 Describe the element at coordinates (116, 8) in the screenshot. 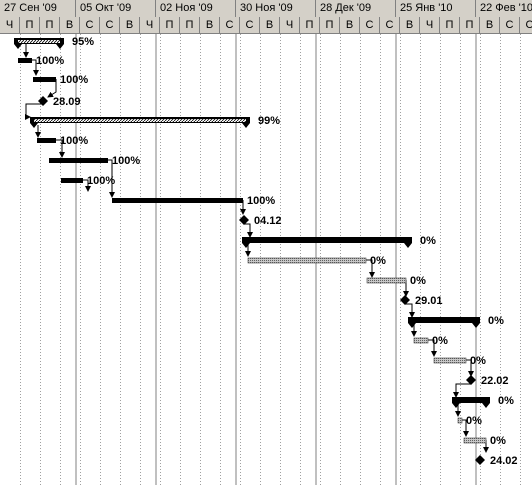

I see `week-header: 05 Окт '09` at that location.